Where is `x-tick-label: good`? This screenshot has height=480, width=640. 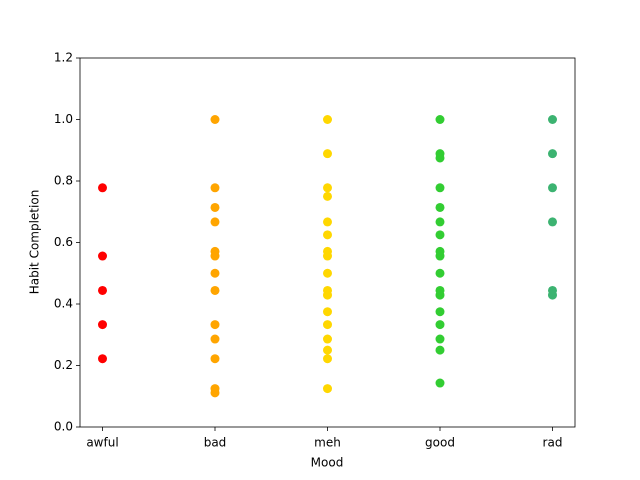 x-tick-label: good is located at coordinates (440, 443).